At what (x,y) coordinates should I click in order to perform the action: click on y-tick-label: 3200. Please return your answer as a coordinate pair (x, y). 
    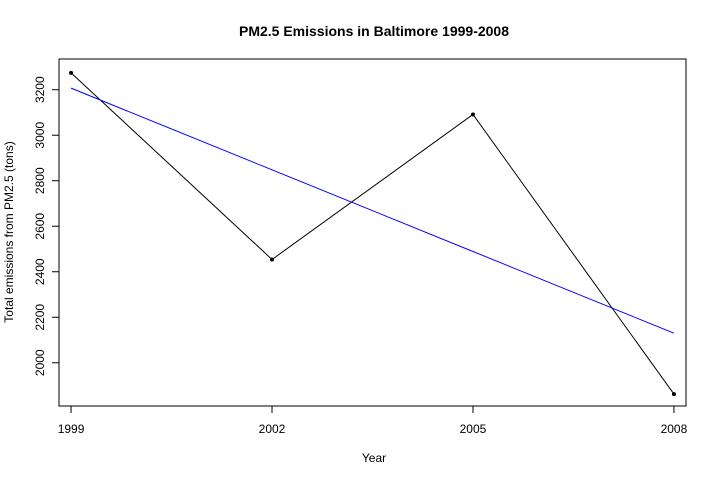
    Looking at the image, I should click on (40, 89).